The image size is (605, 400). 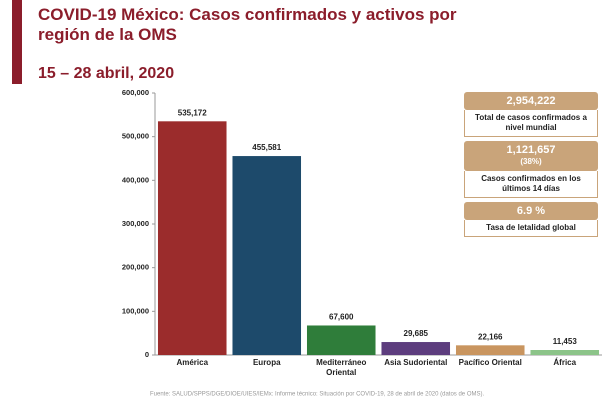 I want to click on summary-caption: Tasa de letalidad global, so click(x=531, y=228).